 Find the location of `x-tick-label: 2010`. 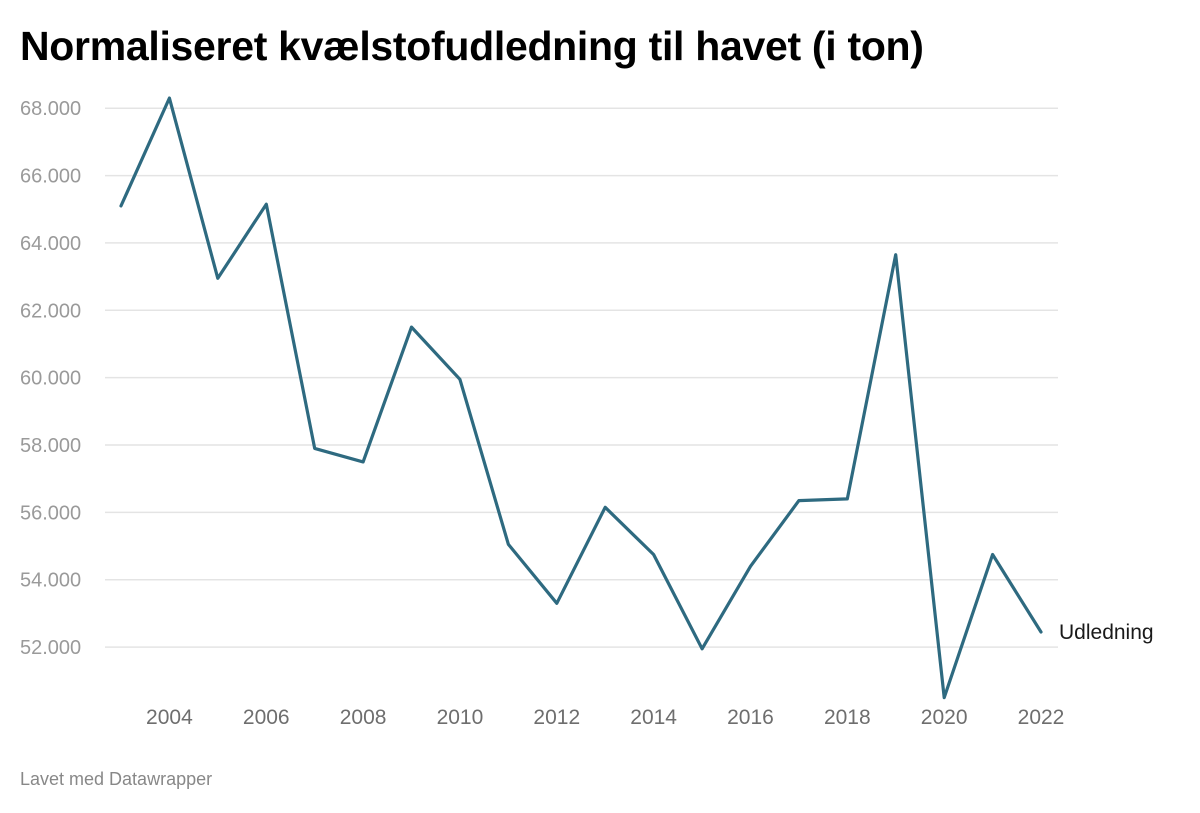

x-tick-label: 2010 is located at coordinates (460, 717).